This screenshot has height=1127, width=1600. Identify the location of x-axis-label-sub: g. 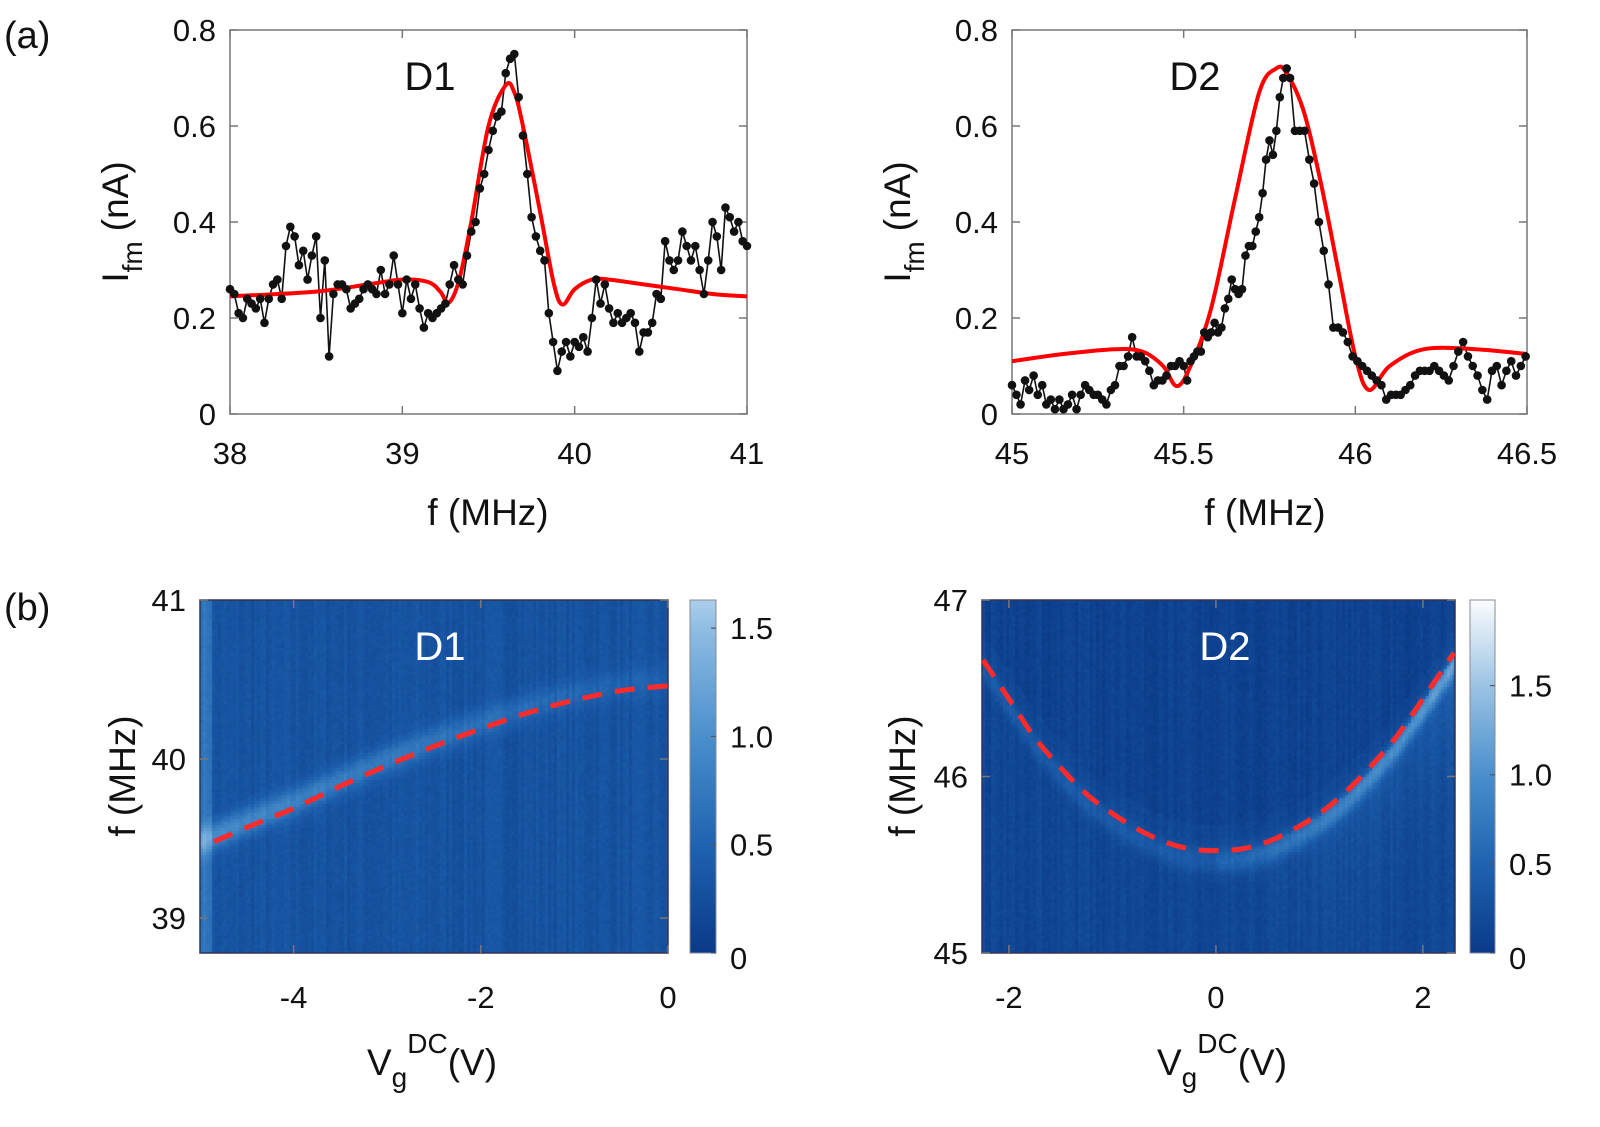
(1190, 1077).